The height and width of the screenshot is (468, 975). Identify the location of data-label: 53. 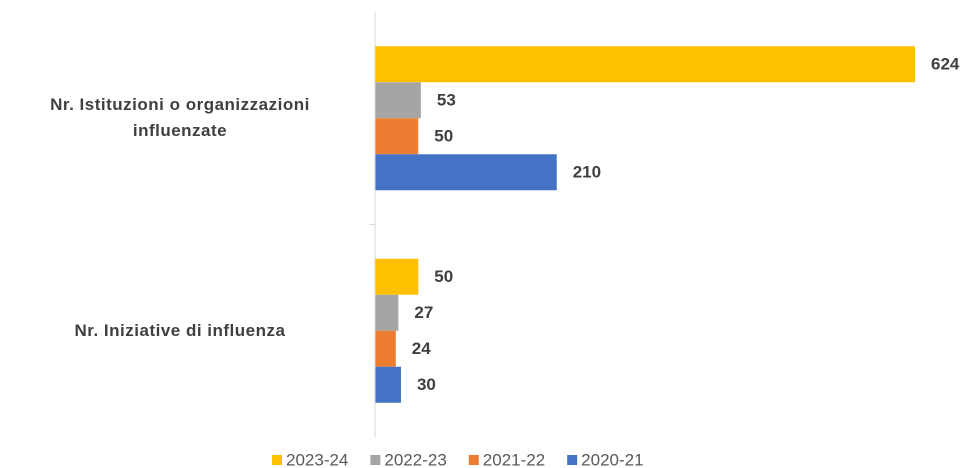
(446, 100).